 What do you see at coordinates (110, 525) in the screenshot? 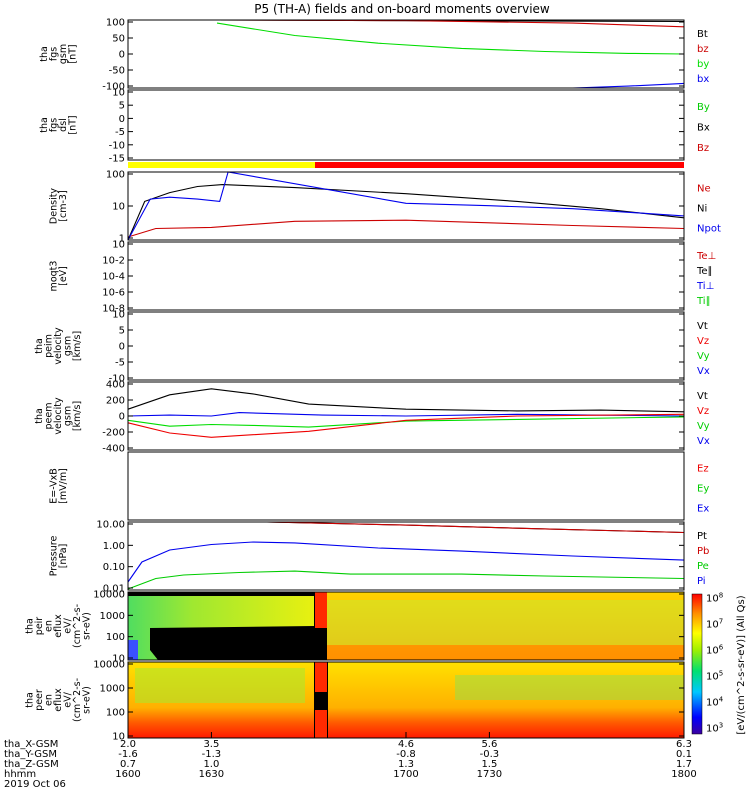
I see `ytick-label: 10.00` at bounding box center [110, 525].